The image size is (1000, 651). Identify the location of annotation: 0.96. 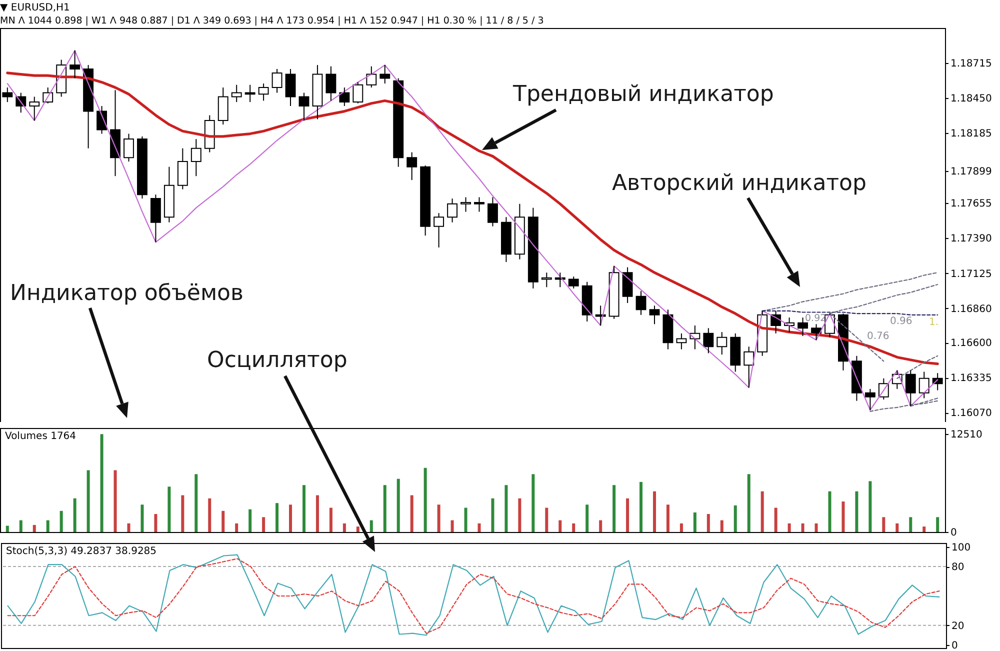
(901, 321).